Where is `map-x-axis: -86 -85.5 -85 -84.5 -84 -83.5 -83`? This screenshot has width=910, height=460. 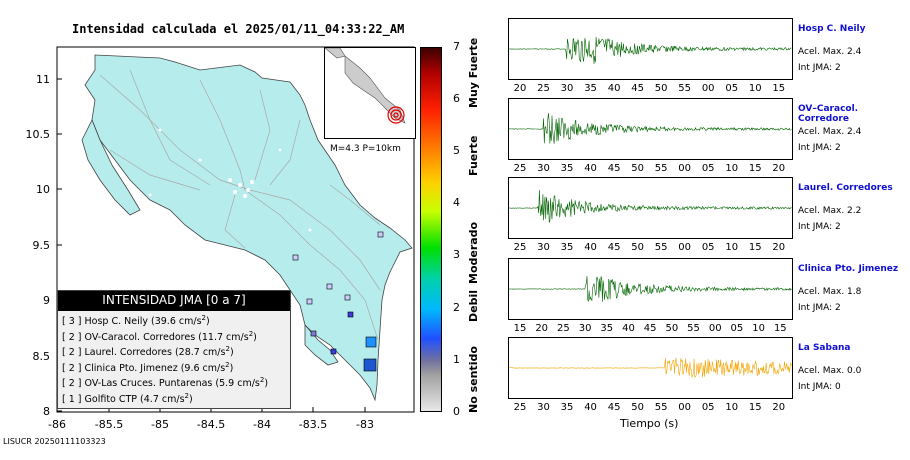
map-x-axis: -86 -85.5 -85 -84.5 -84 -83.5 -83 is located at coordinates (211, 419).